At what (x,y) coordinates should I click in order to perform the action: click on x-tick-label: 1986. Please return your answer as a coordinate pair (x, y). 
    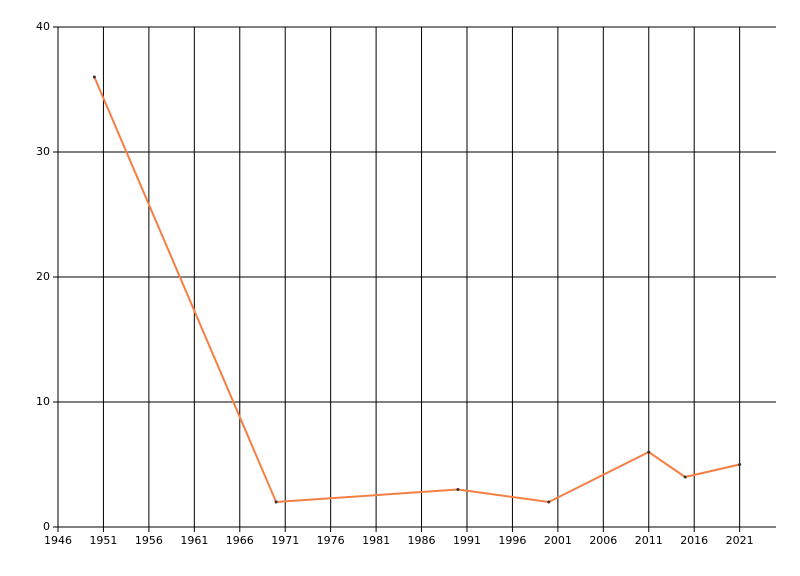
    Looking at the image, I should click on (422, 540).